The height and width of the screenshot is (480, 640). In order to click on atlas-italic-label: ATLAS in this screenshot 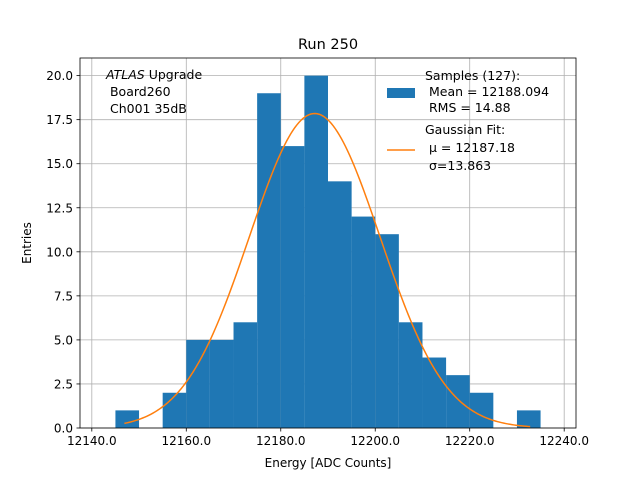, I will do `click(125, 74)`.